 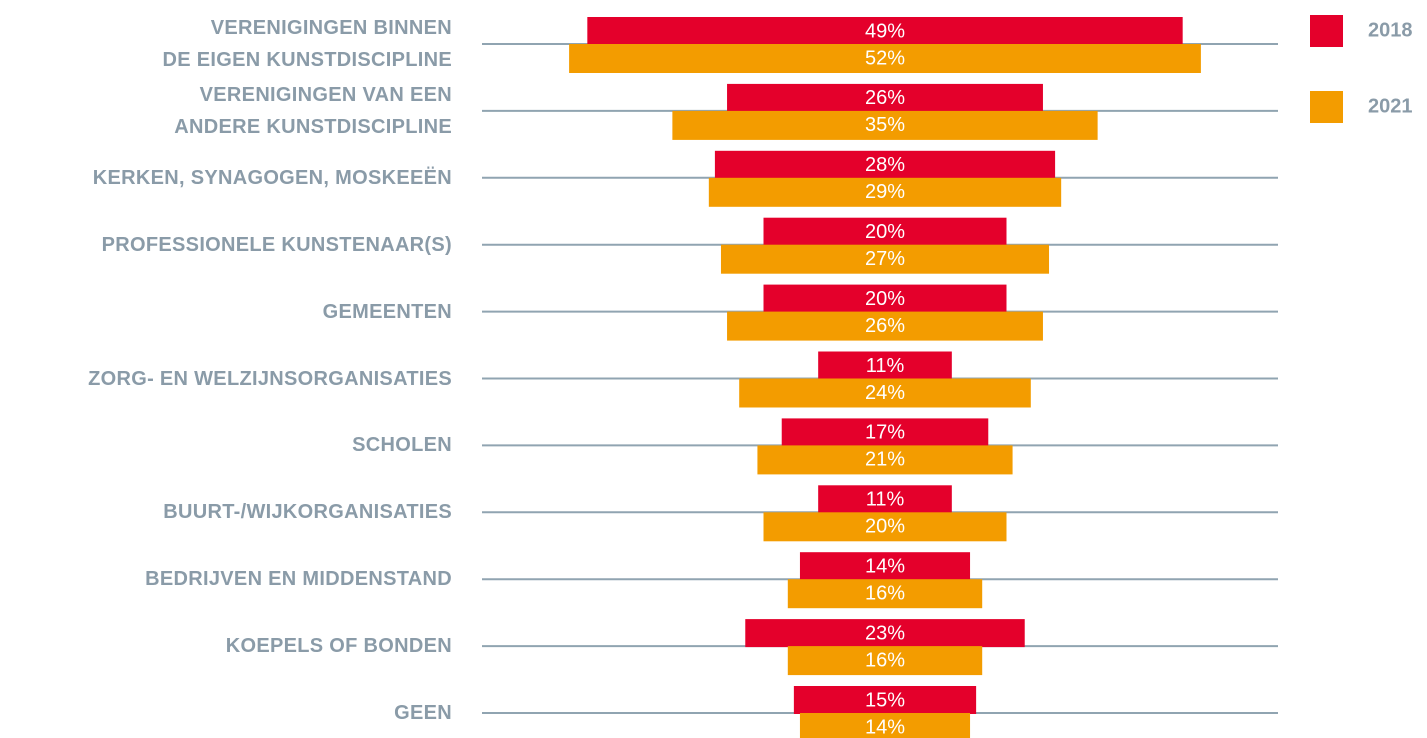 I want to click on category-label: ZORG- EN WELZIJNSORGANISATIES, so click(x=270, y=378).